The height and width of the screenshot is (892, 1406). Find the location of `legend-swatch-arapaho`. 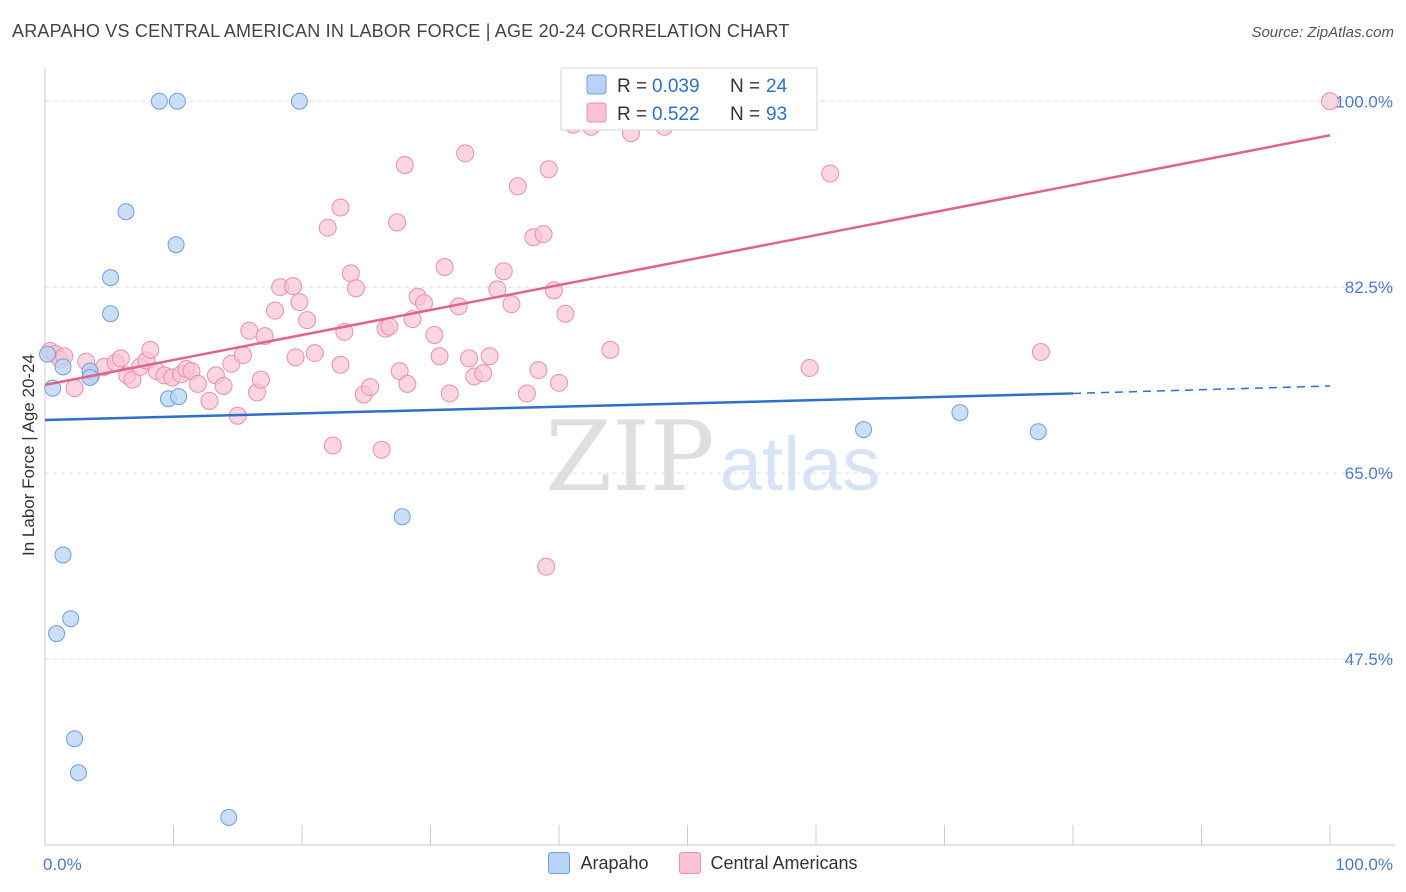

legend-swatch-arapaho is located at coordinates (596, 84).